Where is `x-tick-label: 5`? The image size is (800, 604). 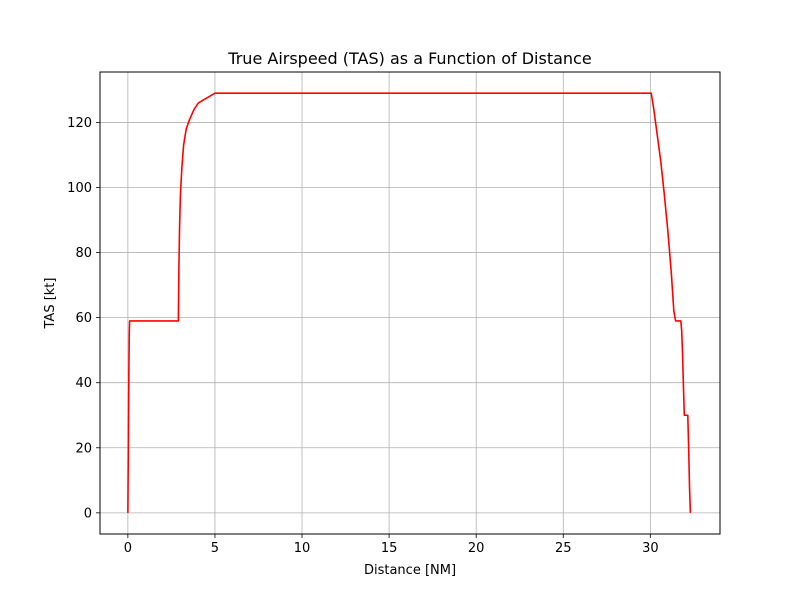
x-tick-label: 5 is located at coordinates (215, 548).